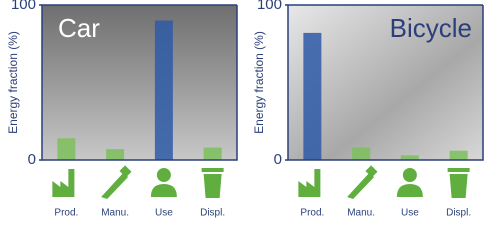 The width and height of the screenshot is (500, 240). Describe the element at coordinates (431, 28) in the screenshot. I see `chart-title: Bicycle` at that location.